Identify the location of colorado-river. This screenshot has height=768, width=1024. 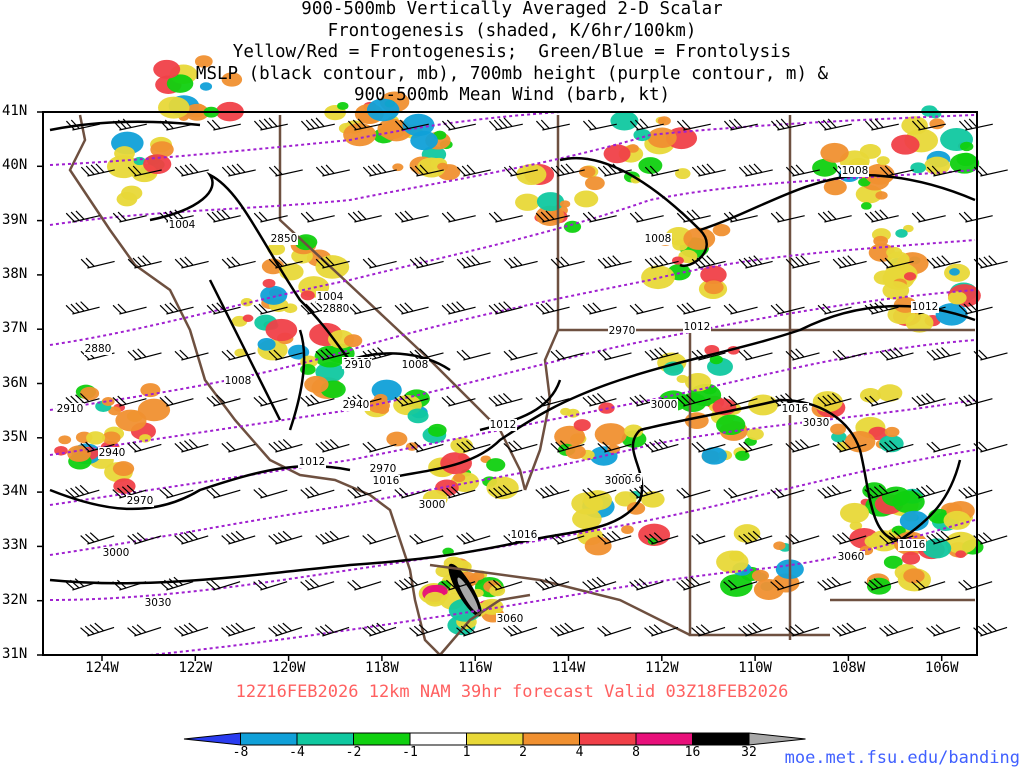
(541, 410).